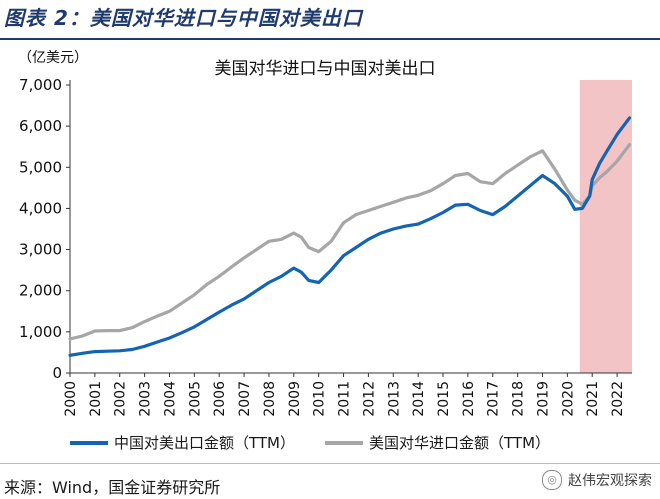 The height and width of the screenshot is (499, 660). I want to click on y-axis-unit: （亿美元）, so click(53, 58).